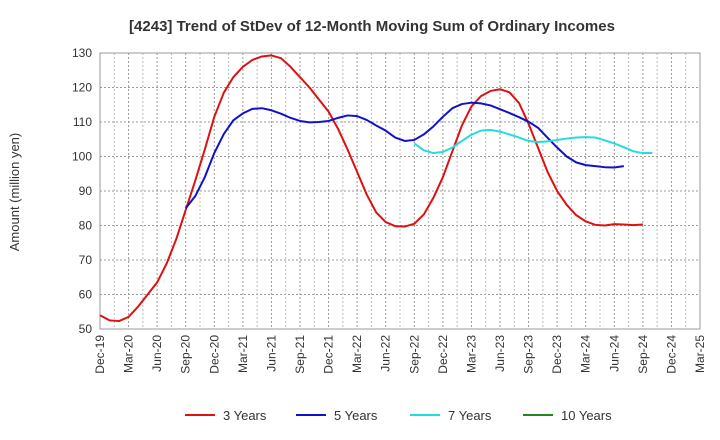 The width and height of the screenshot is (720, 440). I want to click on legend-label: 5 Years, so click(356, 415).